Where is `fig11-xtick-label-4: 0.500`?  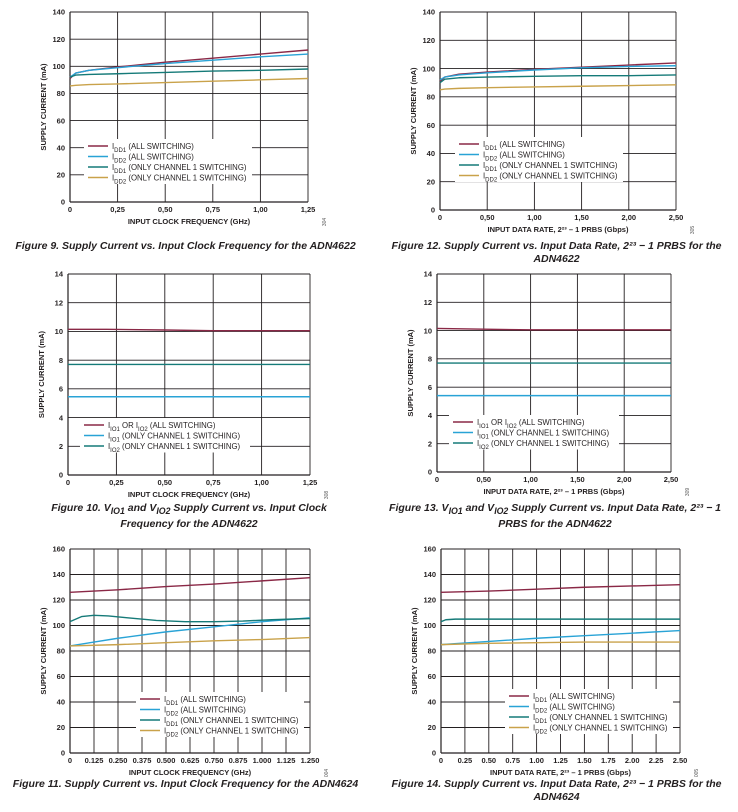 fig11-xtick-label-4: 0.500 is located at coordinates (166, 760).